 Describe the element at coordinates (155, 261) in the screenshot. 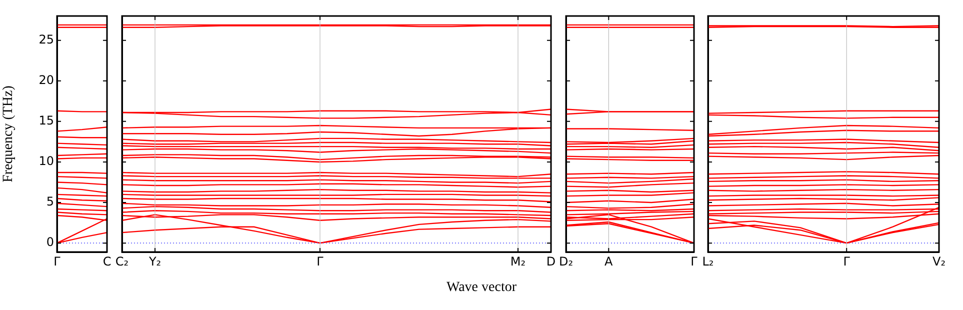

I see `x-tick-label: Y₂` at that location.